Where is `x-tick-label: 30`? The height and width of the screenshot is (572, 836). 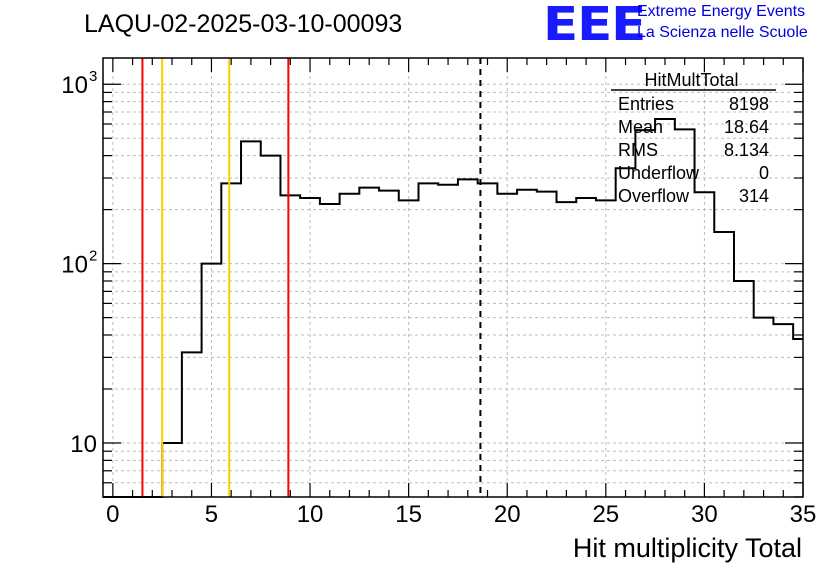
x-tick-label: 30 is located at coordinates (704, 514).